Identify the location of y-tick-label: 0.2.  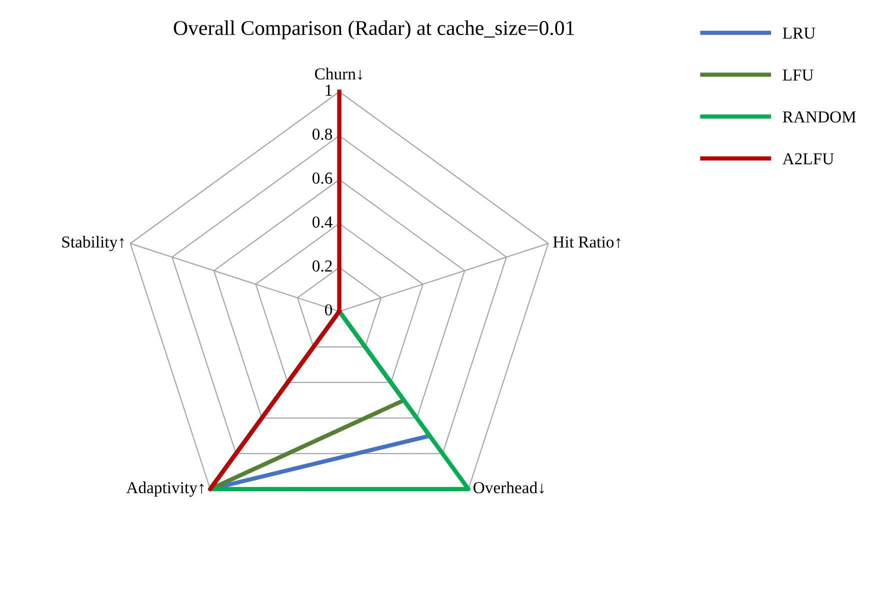
(322, 266).